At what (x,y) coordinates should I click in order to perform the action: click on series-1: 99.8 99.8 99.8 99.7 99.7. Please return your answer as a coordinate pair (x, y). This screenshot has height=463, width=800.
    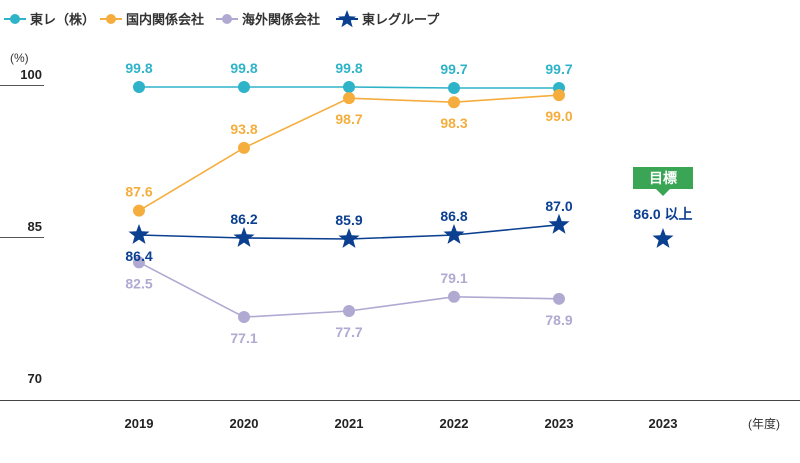
    Looking at the image, I should click on (349, 77).